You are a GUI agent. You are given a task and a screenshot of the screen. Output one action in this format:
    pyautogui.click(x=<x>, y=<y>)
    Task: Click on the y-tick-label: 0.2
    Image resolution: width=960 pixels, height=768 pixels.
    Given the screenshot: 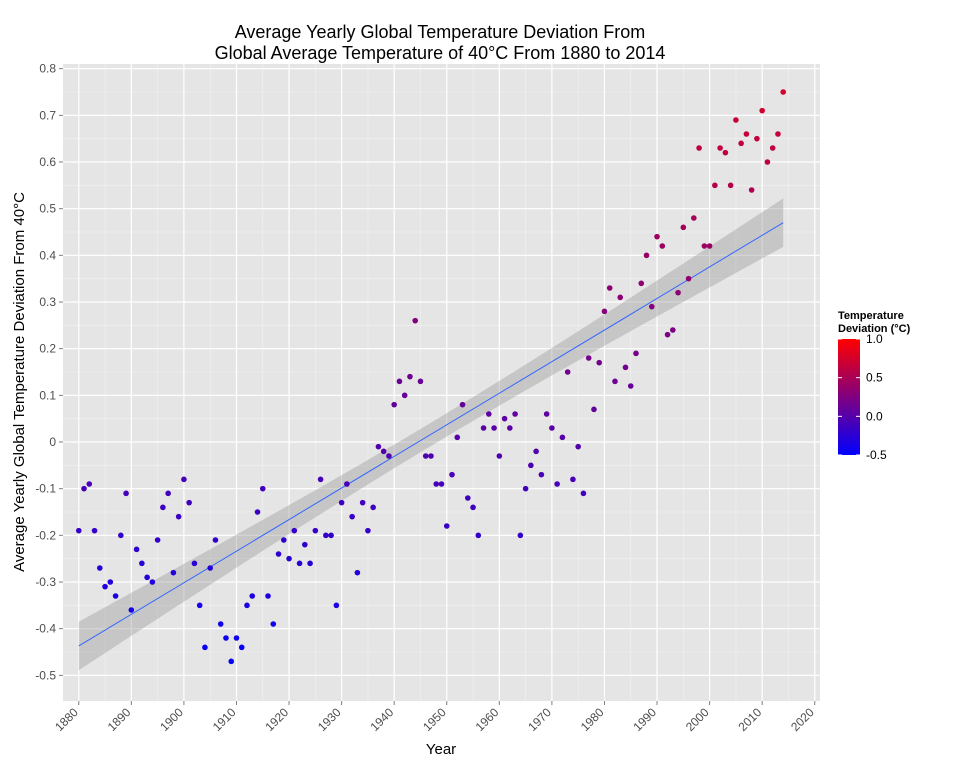 What is the action you would take?
    pyautogui.click(x=47, y=349)
    